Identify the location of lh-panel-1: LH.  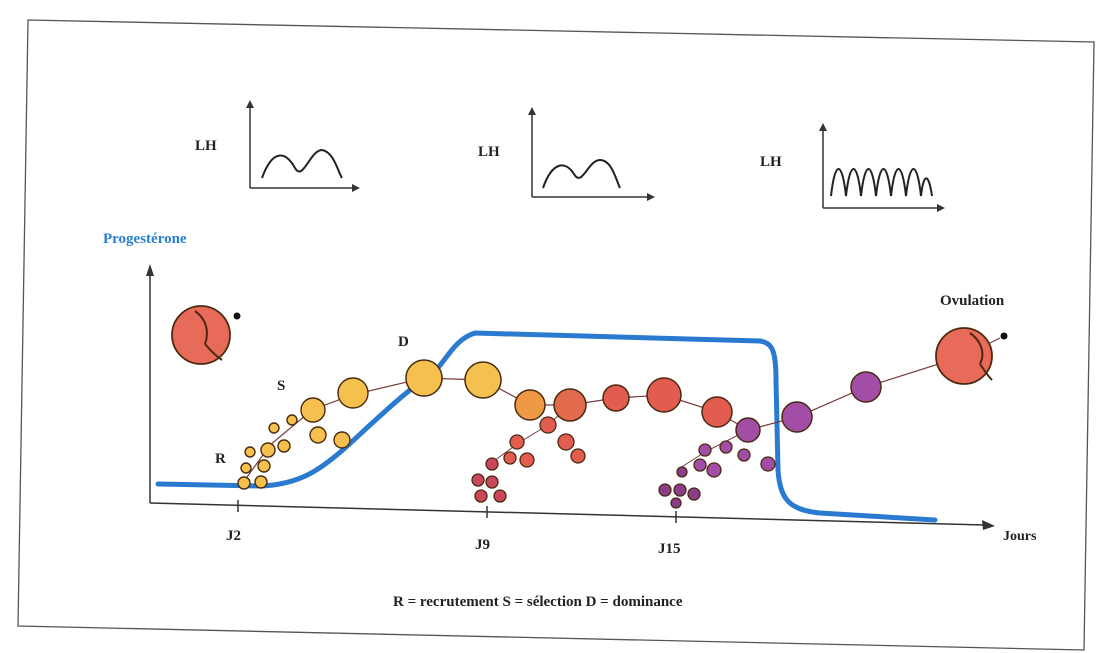
(277, 146).